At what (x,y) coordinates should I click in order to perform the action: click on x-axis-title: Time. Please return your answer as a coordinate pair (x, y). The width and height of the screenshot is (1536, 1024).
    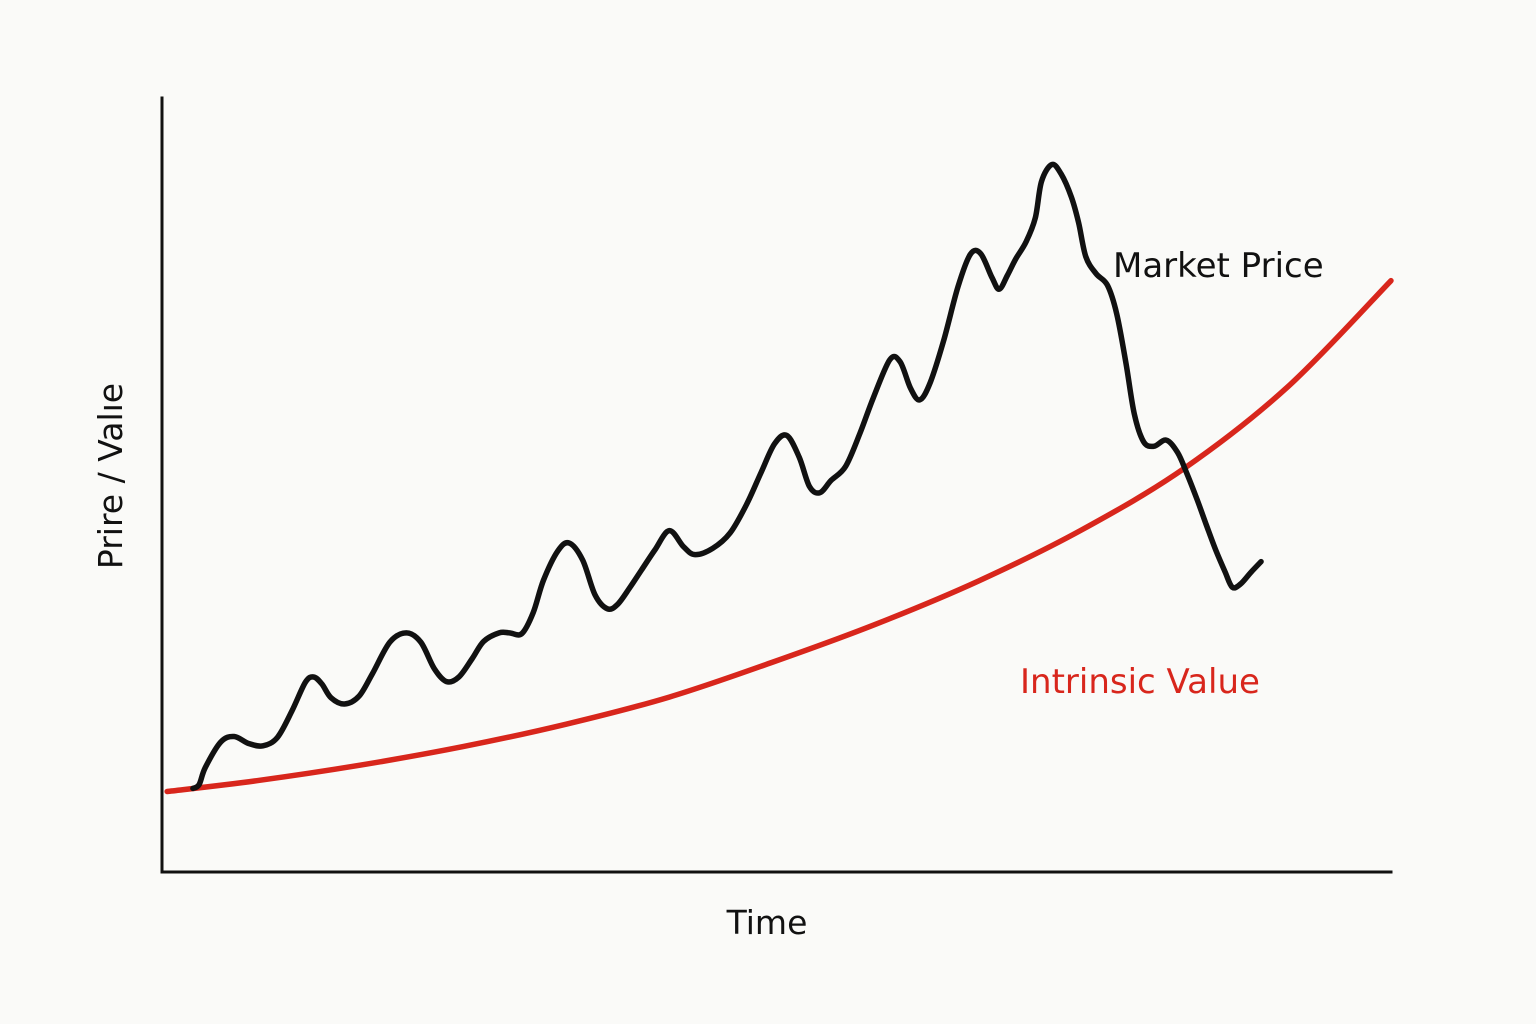
    Looking at the image, I should click on (767, 922).